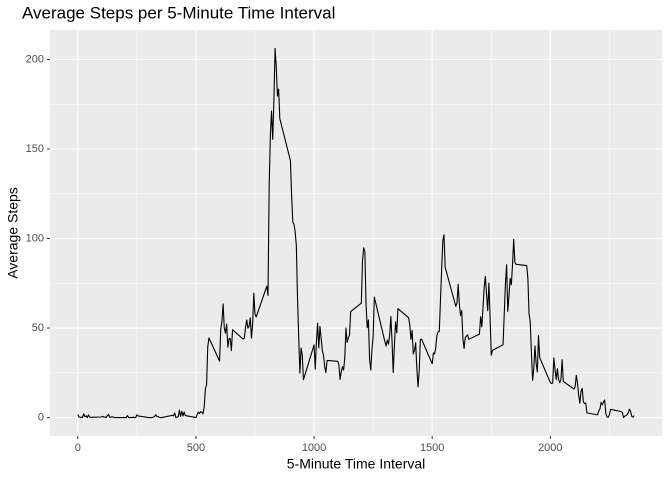 The height and width of the screenshot is (480, 672). What do you see at coordinates (196, 448) in the screenshot?
I see `x-tick-label: 500` at bounding box center [196, 448].